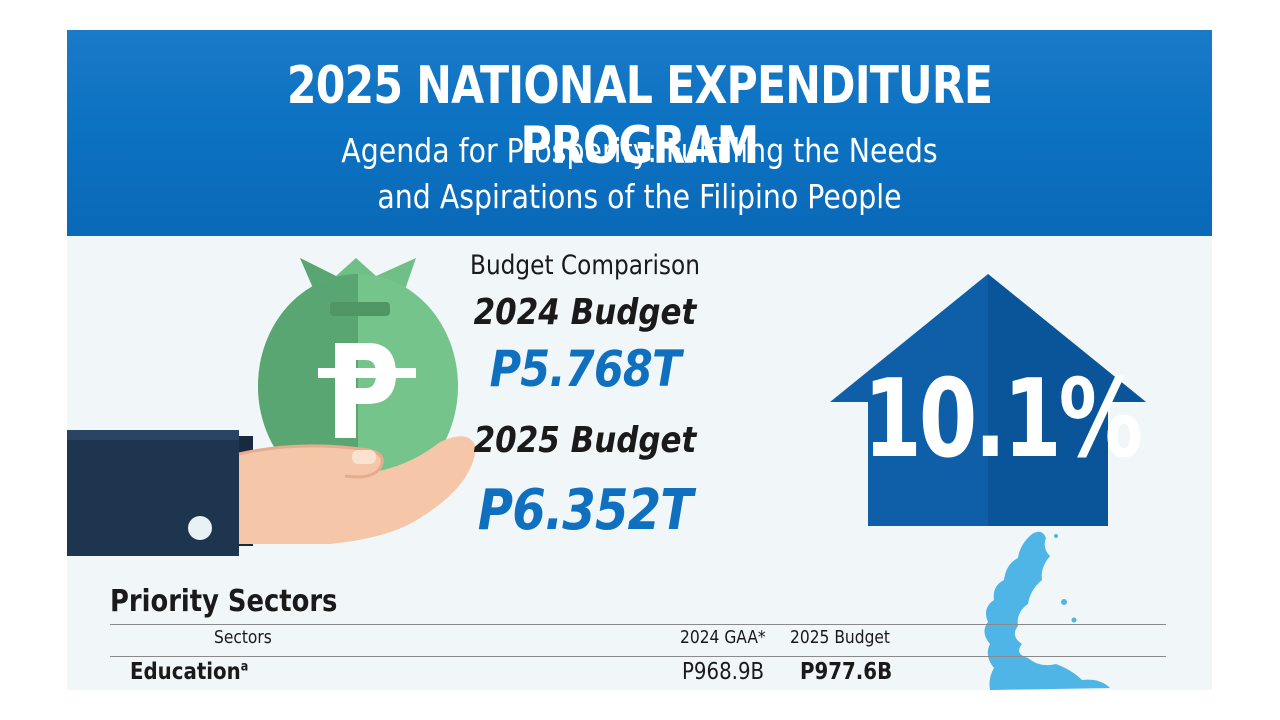 This screenshot has width=1280, height=720. Describe the element at coordinates (224, 601) in the screenshot. I see `priority-sectors-title: Priority Sectors` at that location.